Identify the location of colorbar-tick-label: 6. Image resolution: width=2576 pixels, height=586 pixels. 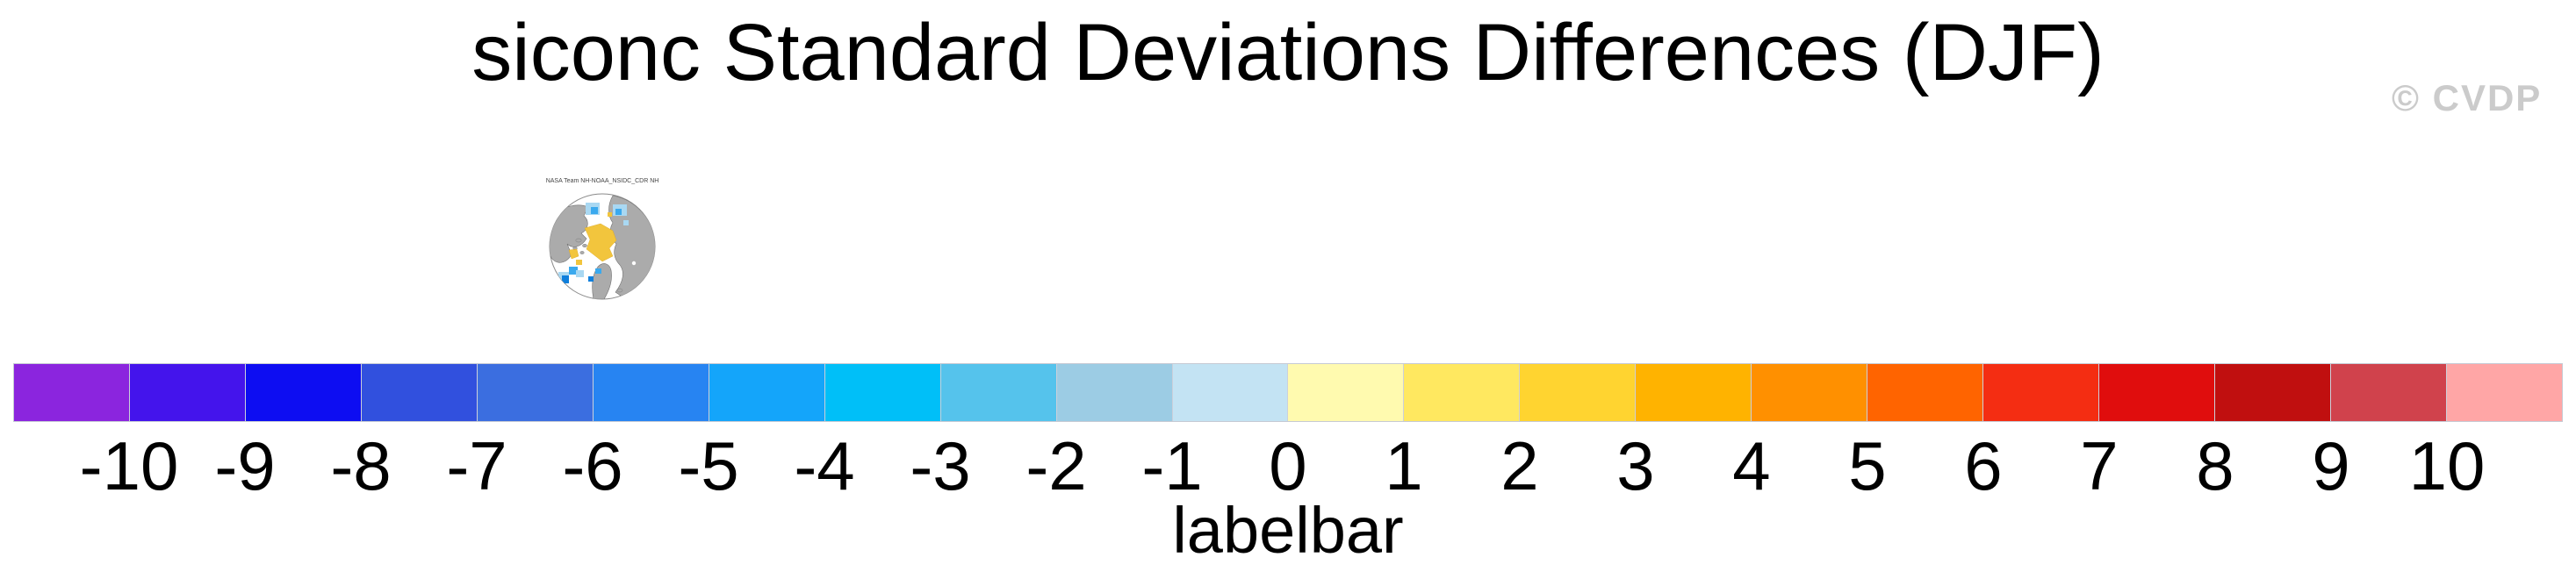
(1983, 466).